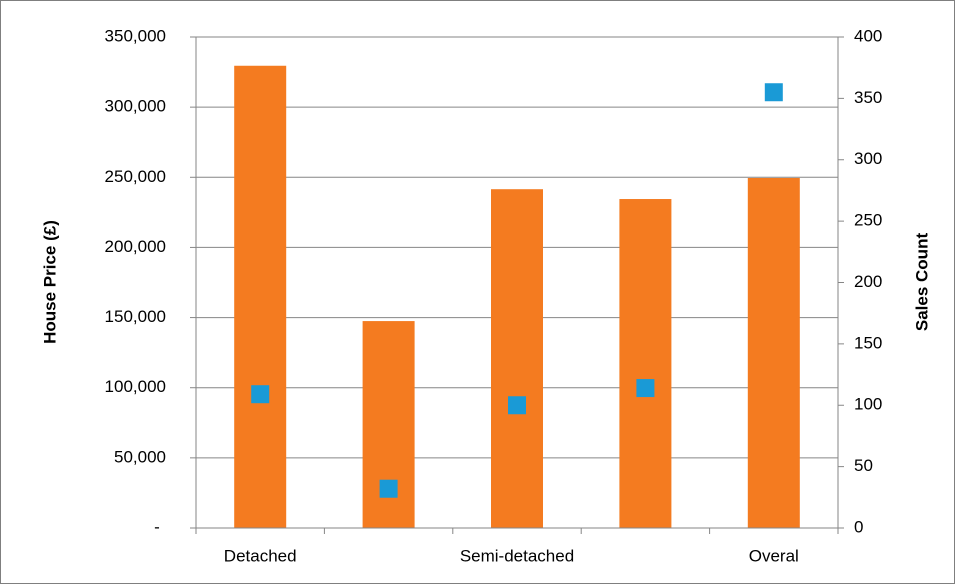 The width and height of the screenshot is (955, 585). Describe the element at coordinates (135, 316) in the screenshot. I see `y-tick-label: 150,000` at that location.